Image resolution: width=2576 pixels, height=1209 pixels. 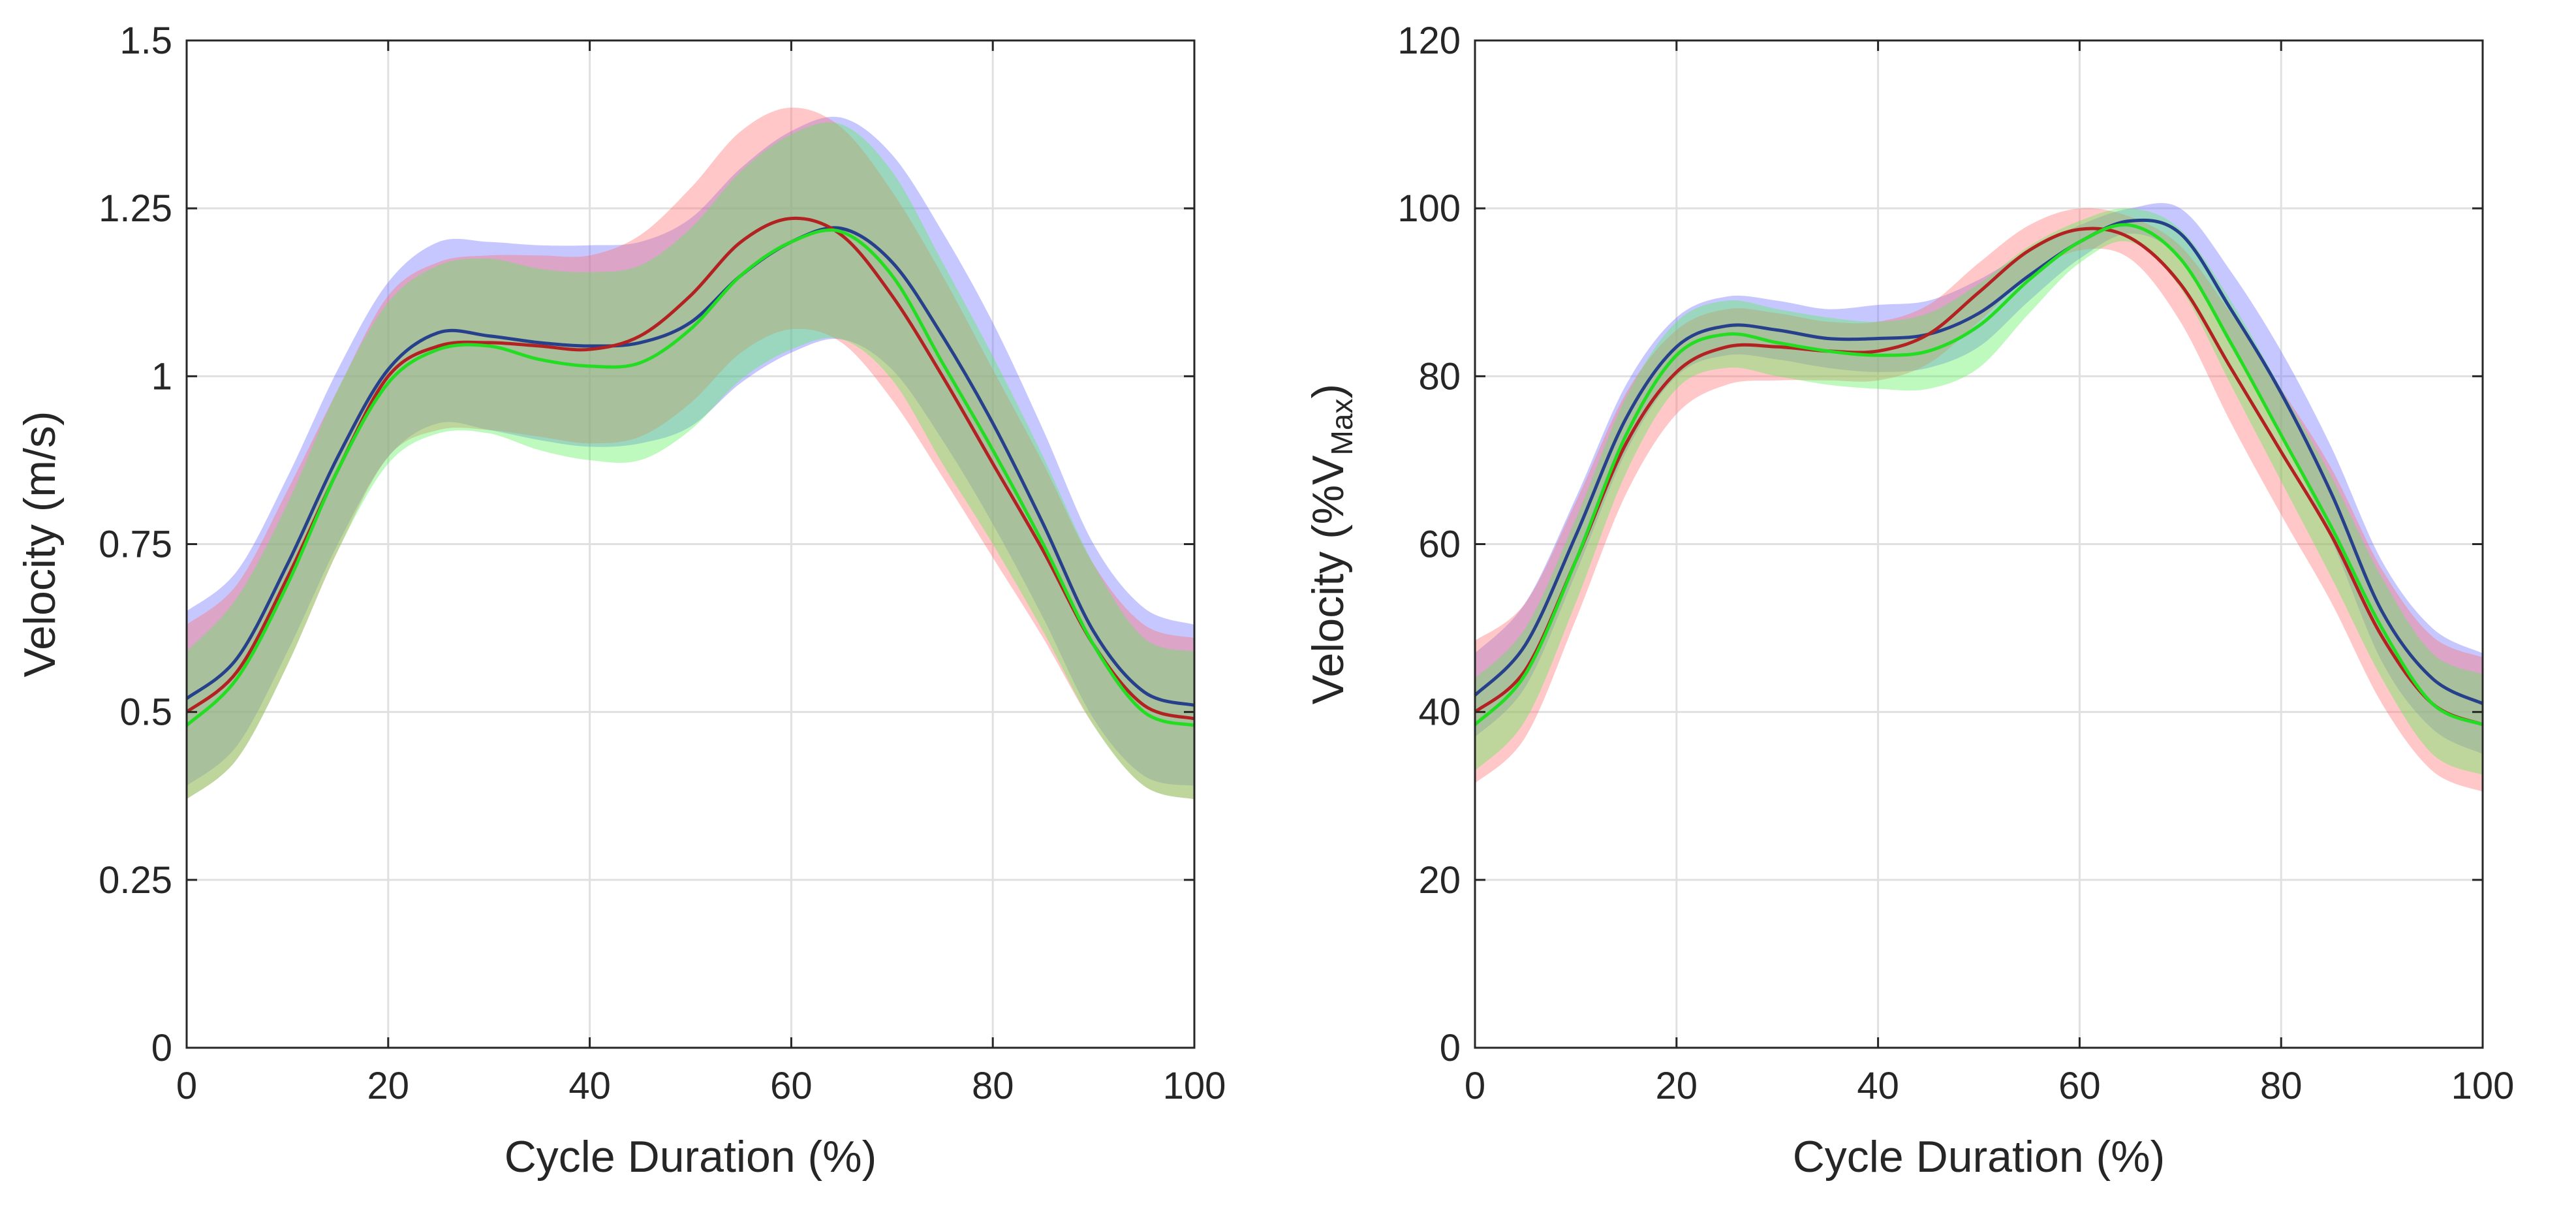 What do you see at coordinates (1429, 41) in the screenshot?
I see `y-tick-label: 120` at bounding box center [1429, 41].